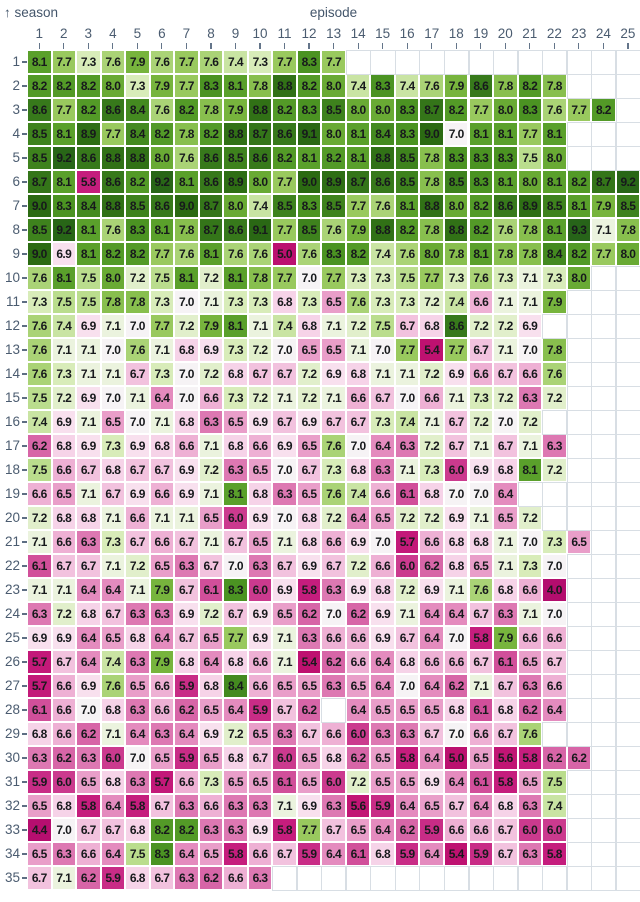 The height and width of the screenshot is (902, 640). What do you see at coordinates (260, 230) in the screenshot?
I see `heatmap-cell: 9.1` at bounding box center [260, 230].